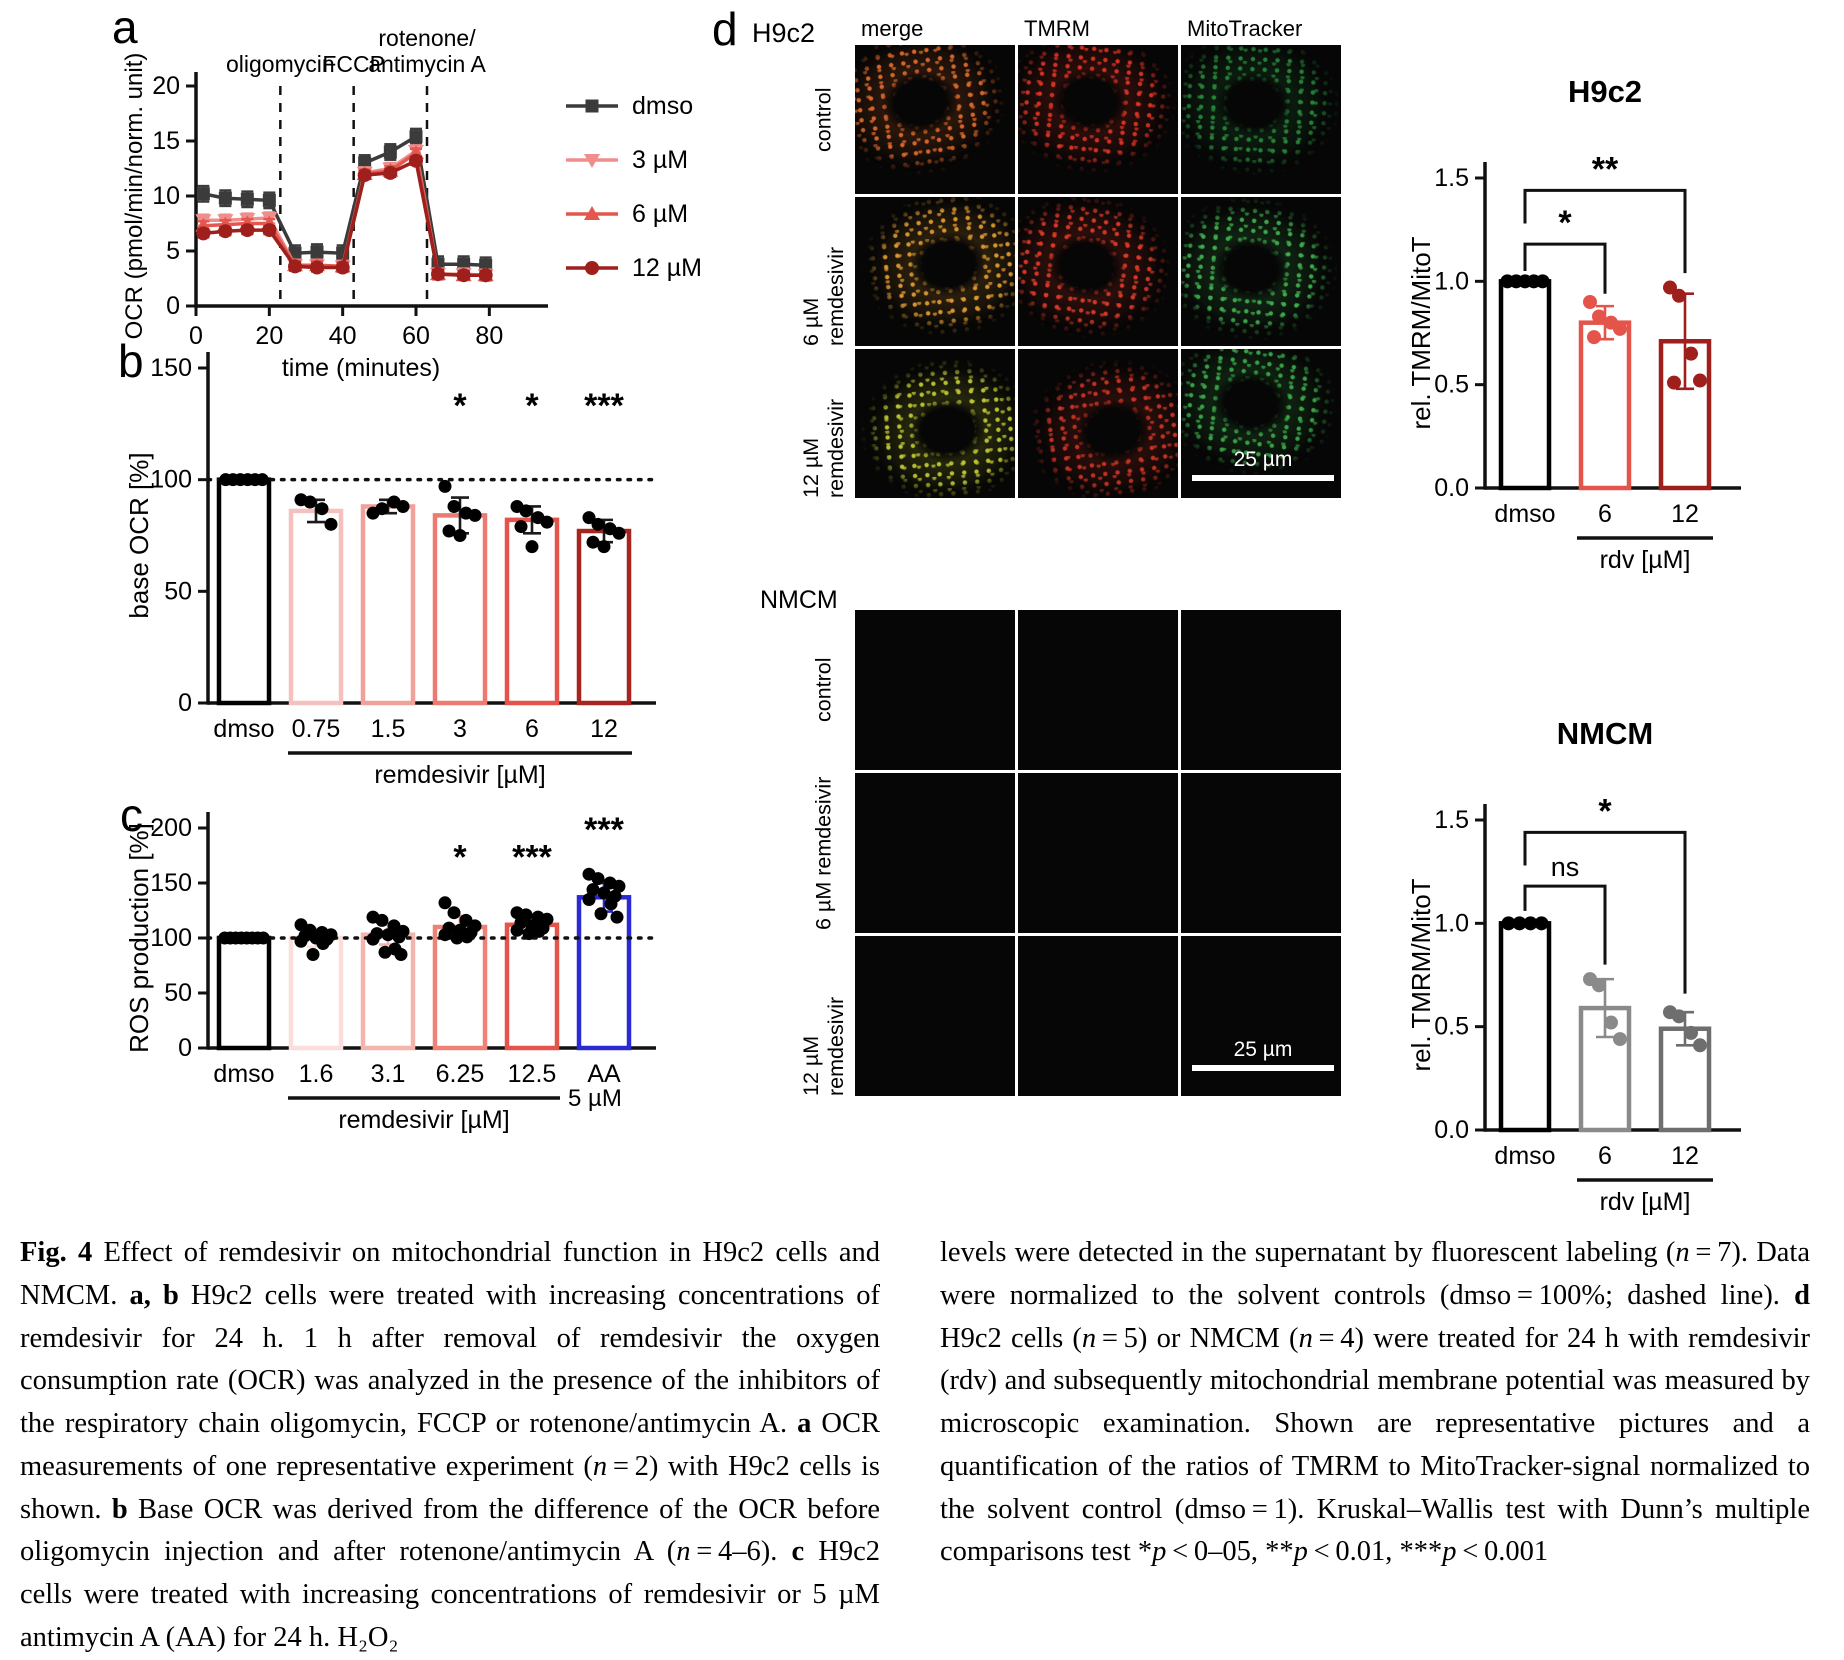 The image size is (1844, 1660). I want to click on caption-segment: = 5) or NMCM (, so click(1197, 1338).